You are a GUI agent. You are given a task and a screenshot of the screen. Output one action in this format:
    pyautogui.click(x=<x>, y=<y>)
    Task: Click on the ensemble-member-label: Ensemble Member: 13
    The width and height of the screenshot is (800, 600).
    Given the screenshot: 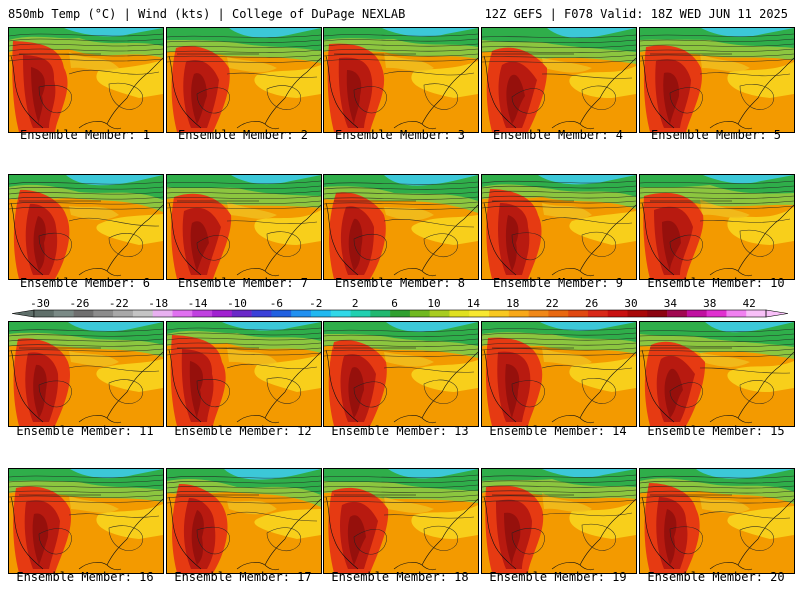 What is the action you would take?
    pyautogui.click(x=400, y=431)
    